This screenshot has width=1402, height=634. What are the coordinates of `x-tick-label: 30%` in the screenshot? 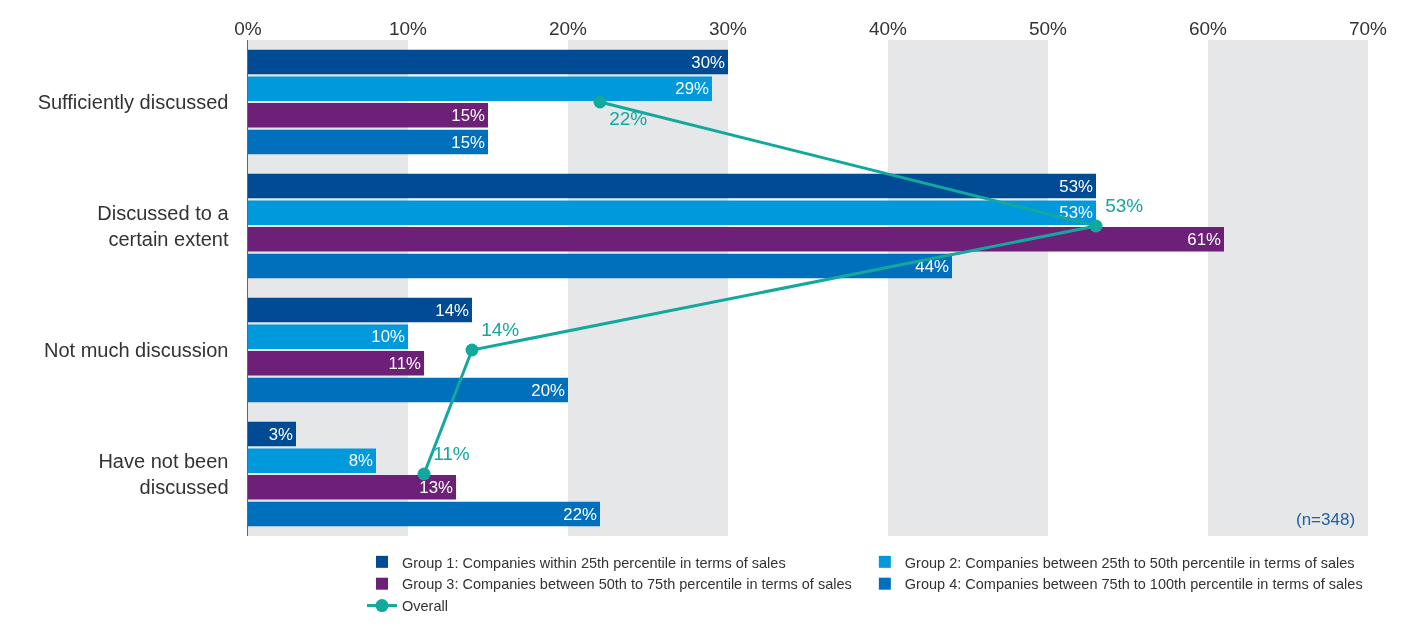 It's located at (728, 29).